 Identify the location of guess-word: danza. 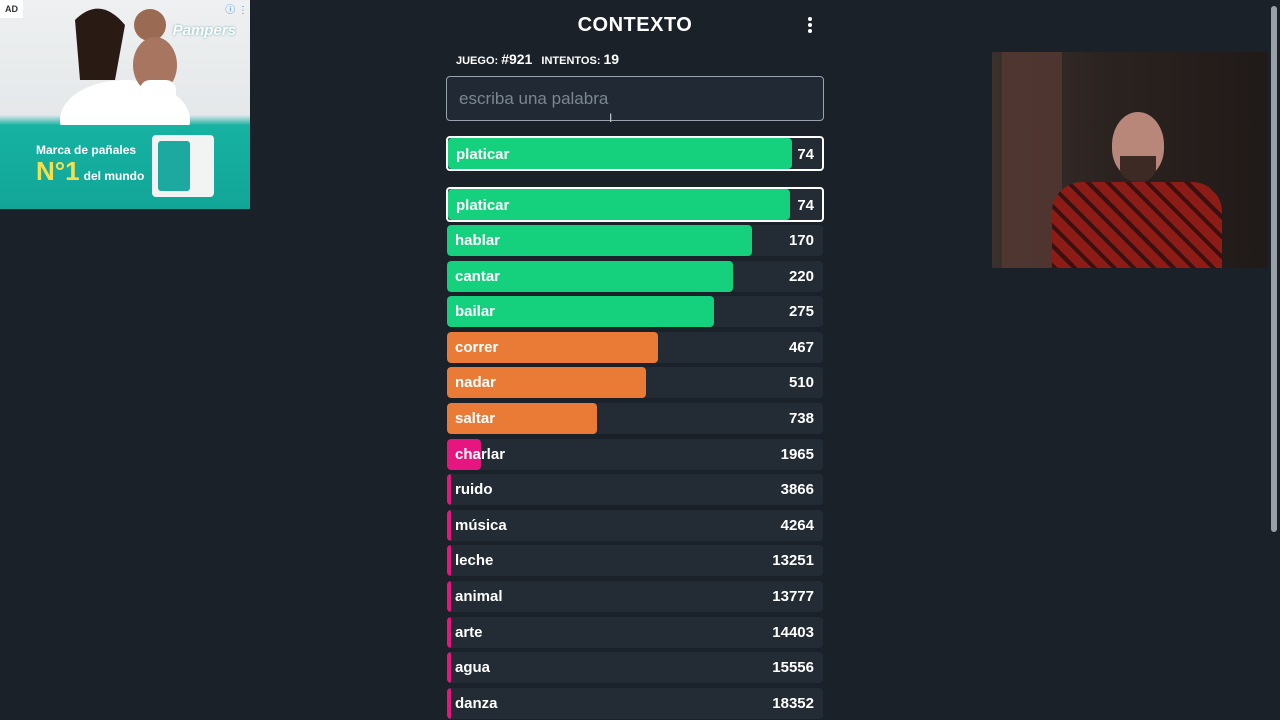
(476, 703).